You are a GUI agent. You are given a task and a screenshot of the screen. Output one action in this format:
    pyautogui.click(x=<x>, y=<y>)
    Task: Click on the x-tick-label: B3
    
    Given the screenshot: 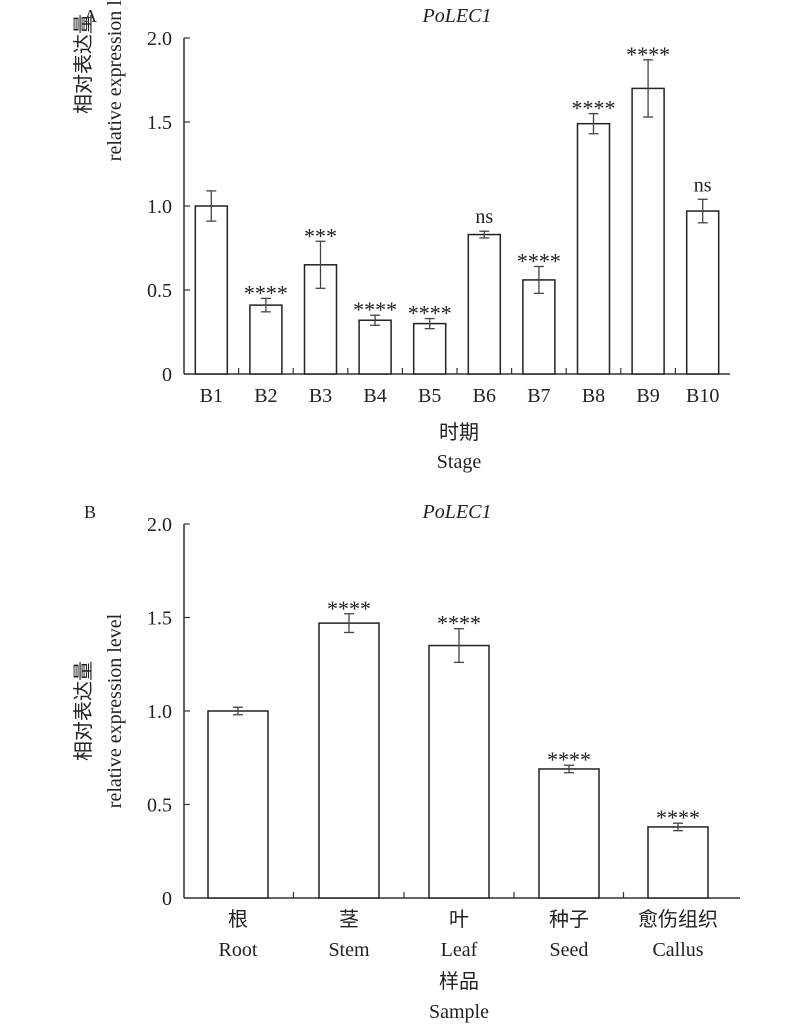 What is the action you would take?
    pyautogui.click(x=320, y=396)
    